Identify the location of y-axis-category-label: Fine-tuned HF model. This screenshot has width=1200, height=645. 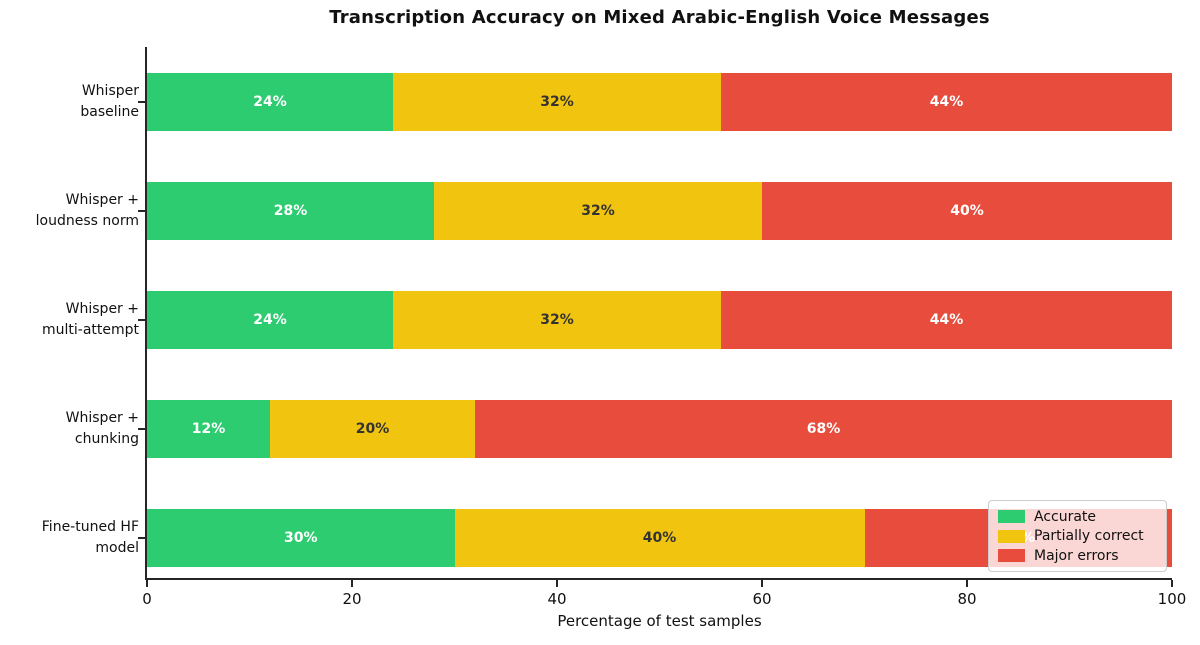
(90, 537).